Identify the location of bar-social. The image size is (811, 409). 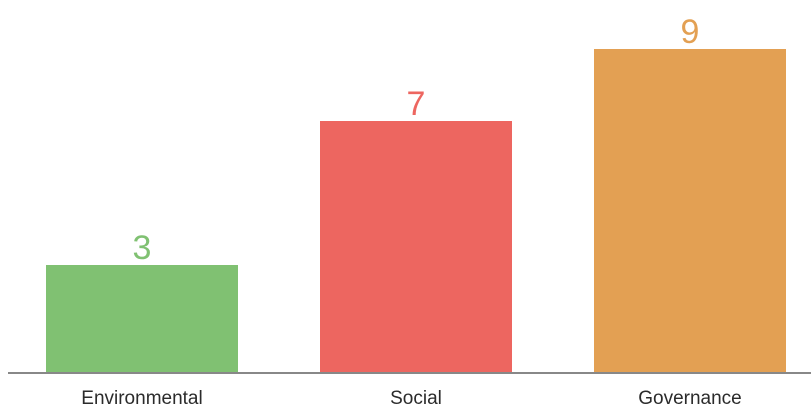
(416, 247).